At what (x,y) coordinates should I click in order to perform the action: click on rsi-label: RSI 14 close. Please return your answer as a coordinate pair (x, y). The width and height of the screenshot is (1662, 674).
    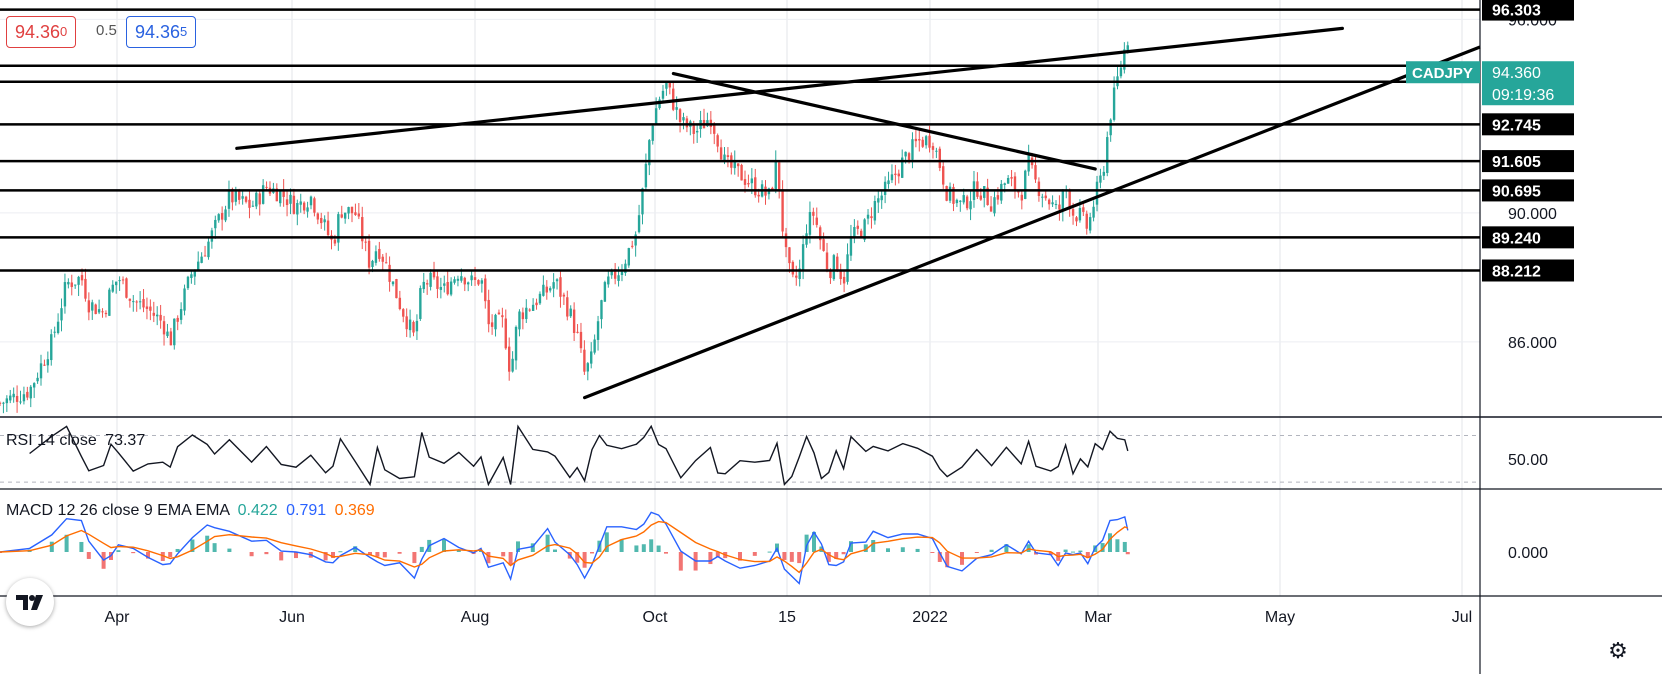
    Looking at the image, I should click on (51, 440).